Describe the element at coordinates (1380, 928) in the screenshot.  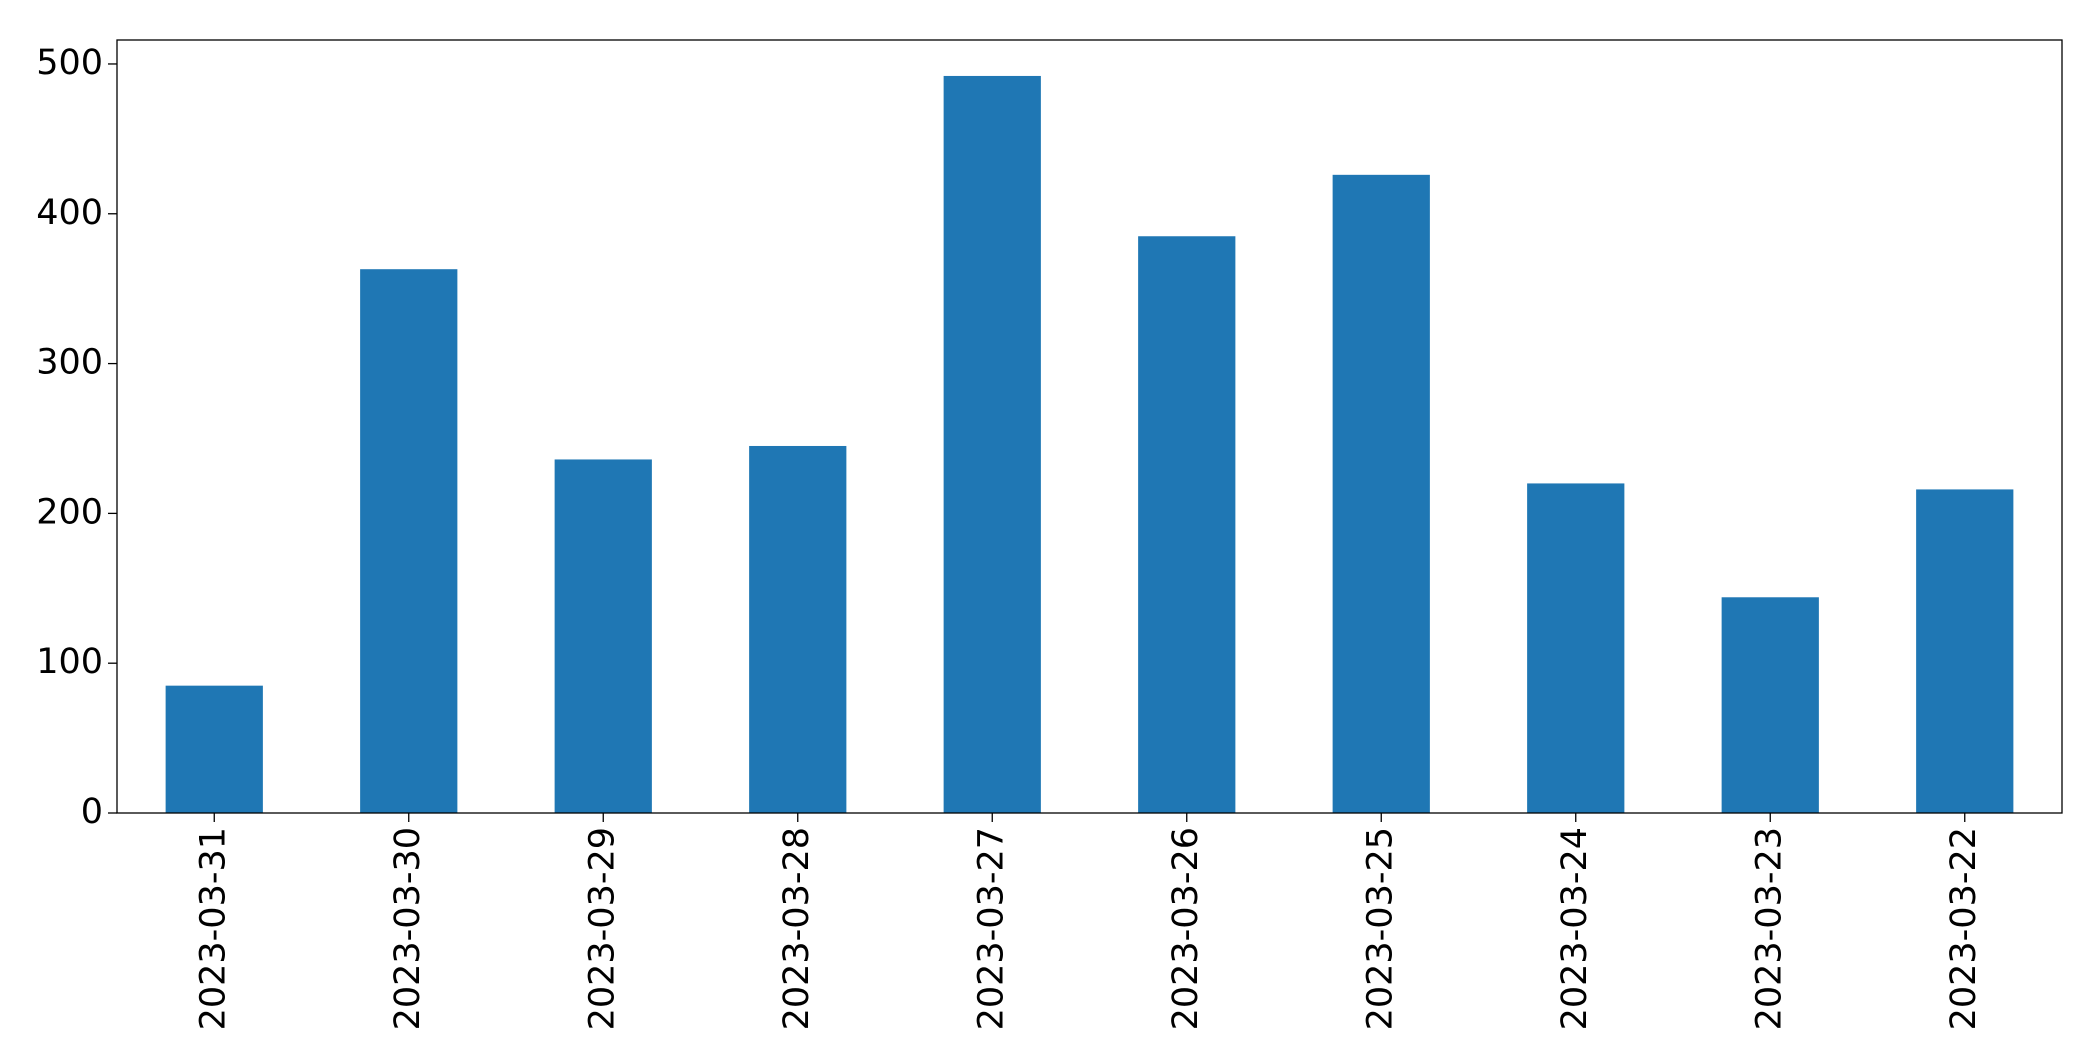
I see `x-tick-label: 2023-03-25` at that location.